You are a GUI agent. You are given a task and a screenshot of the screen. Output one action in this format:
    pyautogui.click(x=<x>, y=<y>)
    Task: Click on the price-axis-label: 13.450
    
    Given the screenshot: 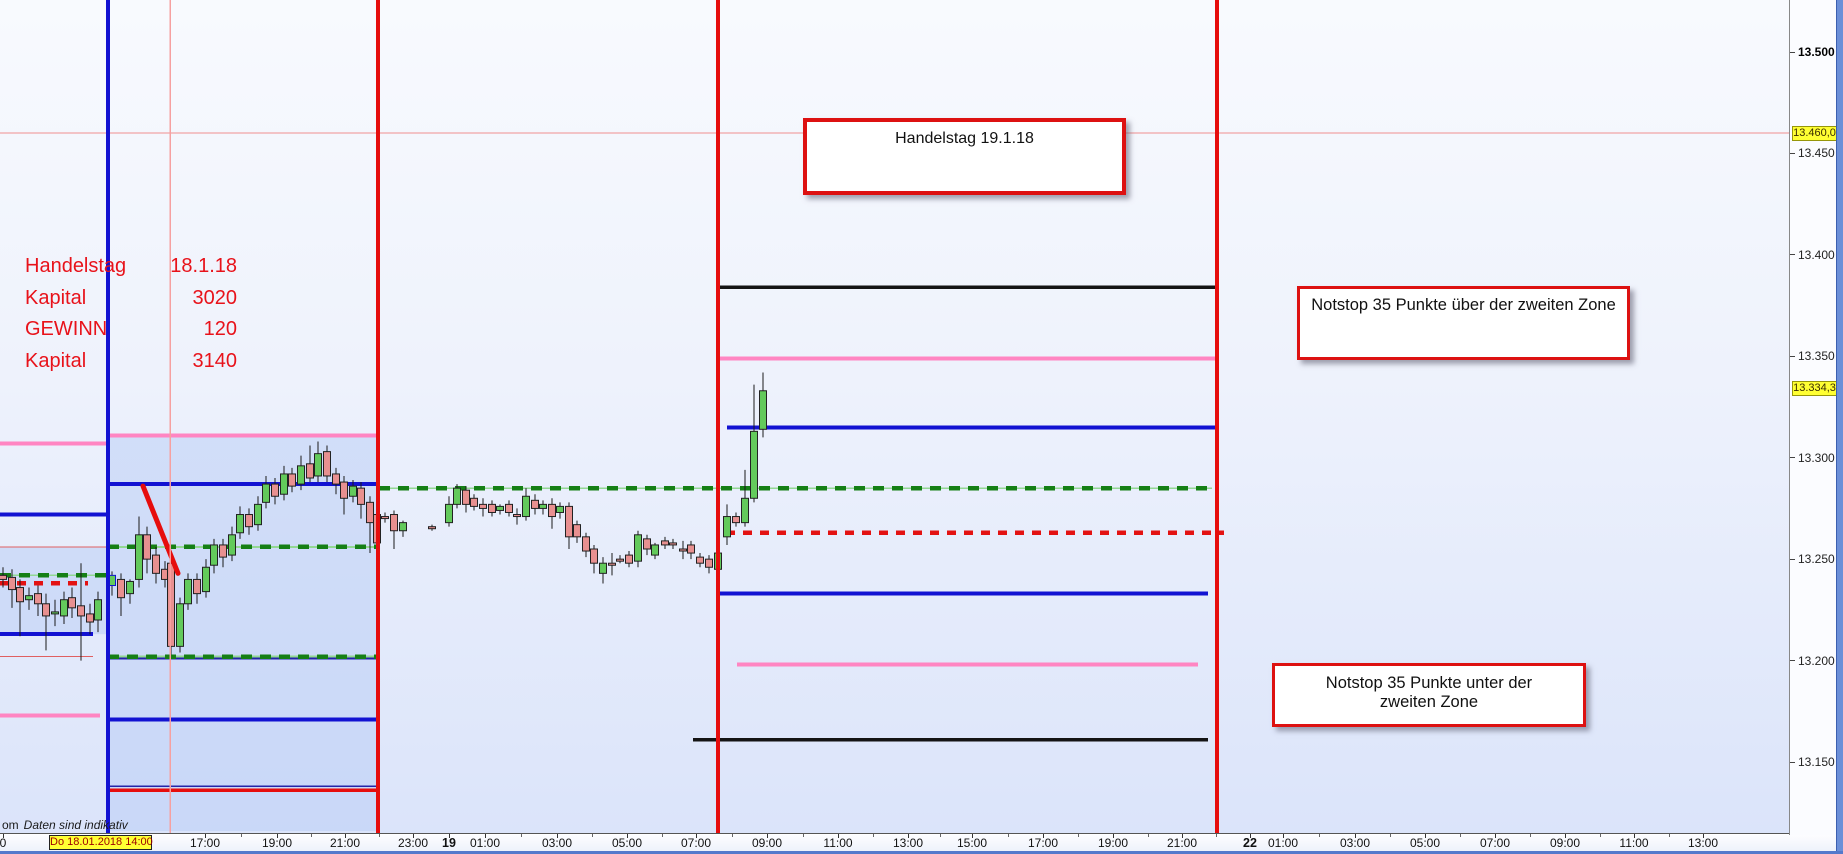 What is the action you would take?
    pyautogui.click(x=1816, y=153)
    